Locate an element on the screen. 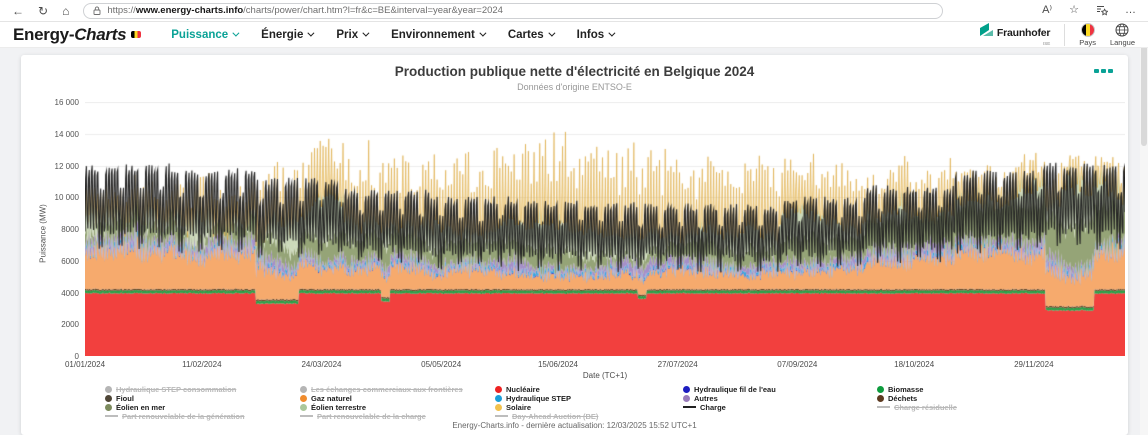 The height and width of the screenshot is (435, 1148). language-selector: Langue is located at coordinates (1122, 35).